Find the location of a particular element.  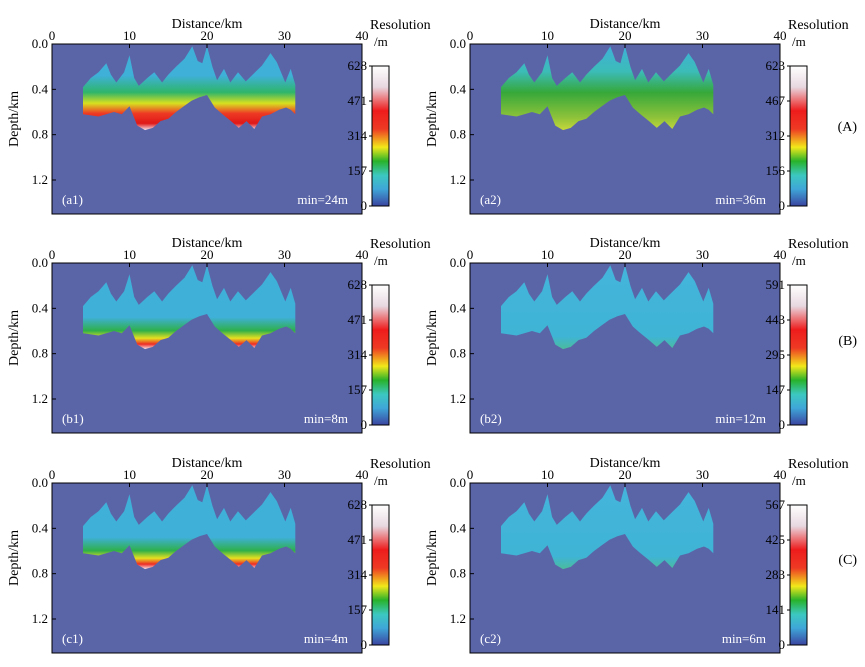

colorbar-tick-label: 283 is located at coordinates (776, 574).